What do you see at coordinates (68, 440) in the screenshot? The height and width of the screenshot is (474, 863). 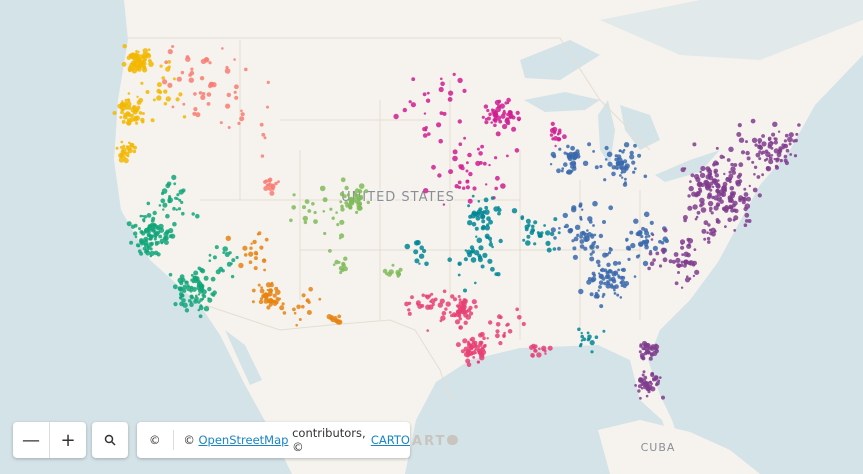 I see `zoom-in: +` at bounding box center [68, 440].